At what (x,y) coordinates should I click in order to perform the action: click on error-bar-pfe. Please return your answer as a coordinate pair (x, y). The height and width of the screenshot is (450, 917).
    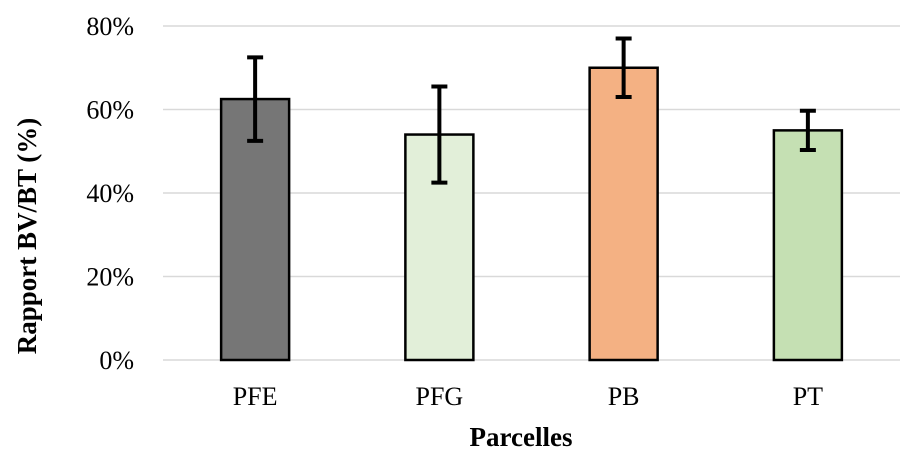
    Looking at the image, I should click on (255, 99).